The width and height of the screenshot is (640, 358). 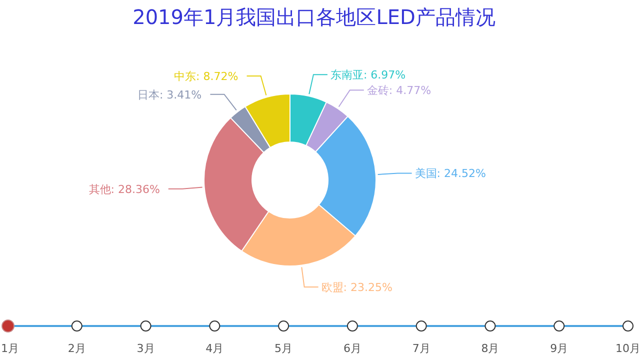 What do you see at coordinates (377, 91) in the screenshot?
I see `slice-label: 金砖` at bounding box center [377, 91].